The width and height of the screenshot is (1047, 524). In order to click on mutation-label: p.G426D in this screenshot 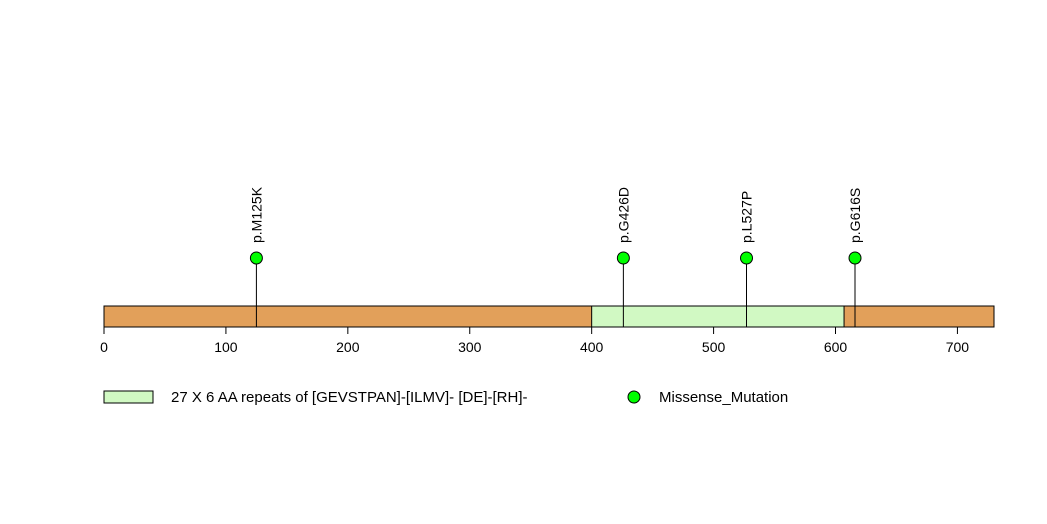, I will do `click(623, 215)`.